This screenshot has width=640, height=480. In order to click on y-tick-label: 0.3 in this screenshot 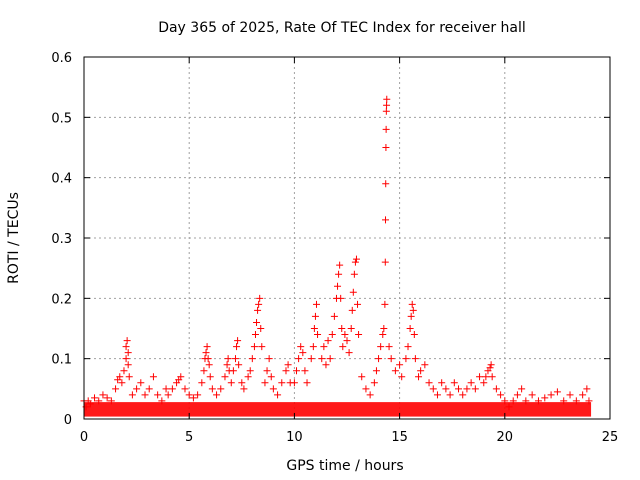, I will do `click(61, 239)`.